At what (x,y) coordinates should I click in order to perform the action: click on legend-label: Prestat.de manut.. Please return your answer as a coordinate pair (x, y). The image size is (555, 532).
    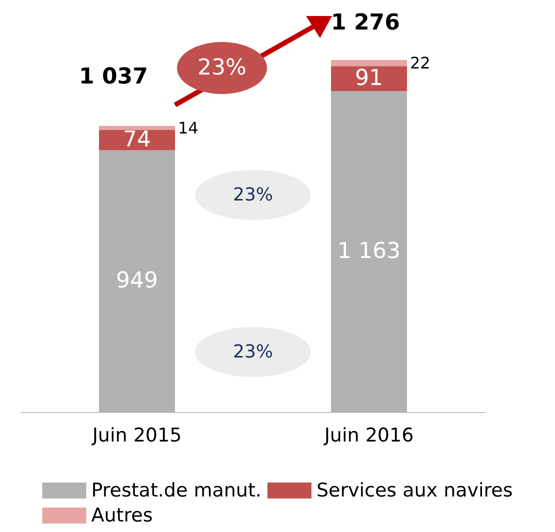
    Looking at the image, I should click on (176, 491).